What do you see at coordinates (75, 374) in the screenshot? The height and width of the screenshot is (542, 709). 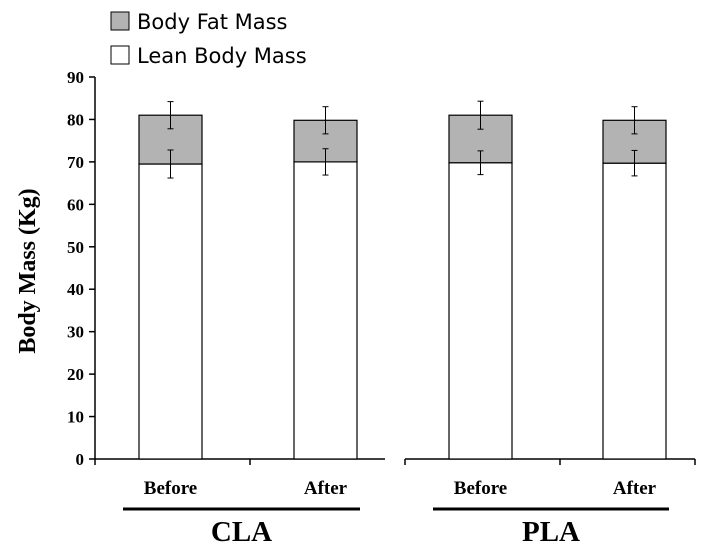 I see `y-tick-label: 20` at bounding box center [75, 374].